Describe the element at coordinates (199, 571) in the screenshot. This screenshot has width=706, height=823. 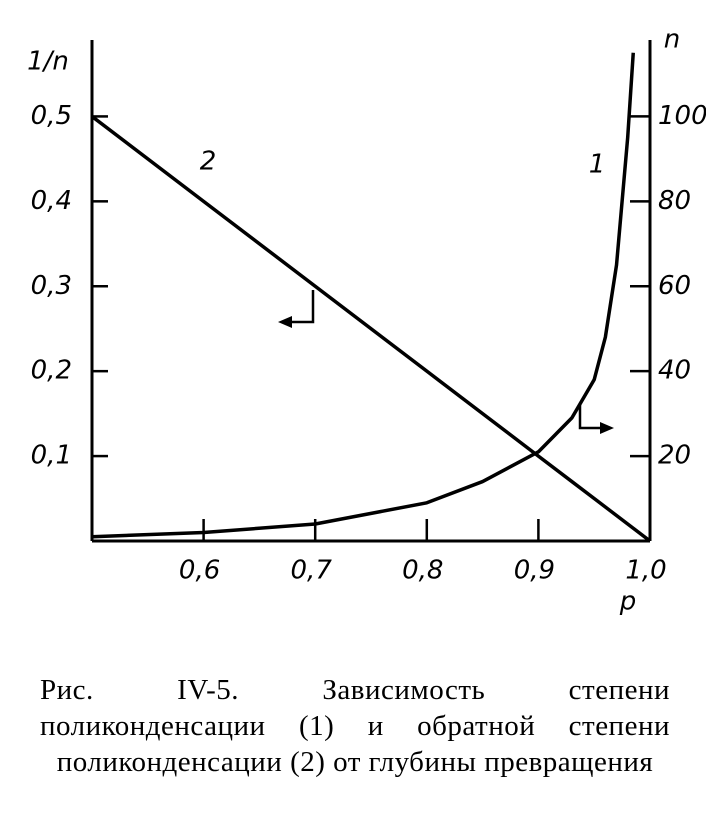
I see `x-tick-label: 0,6` at that location.